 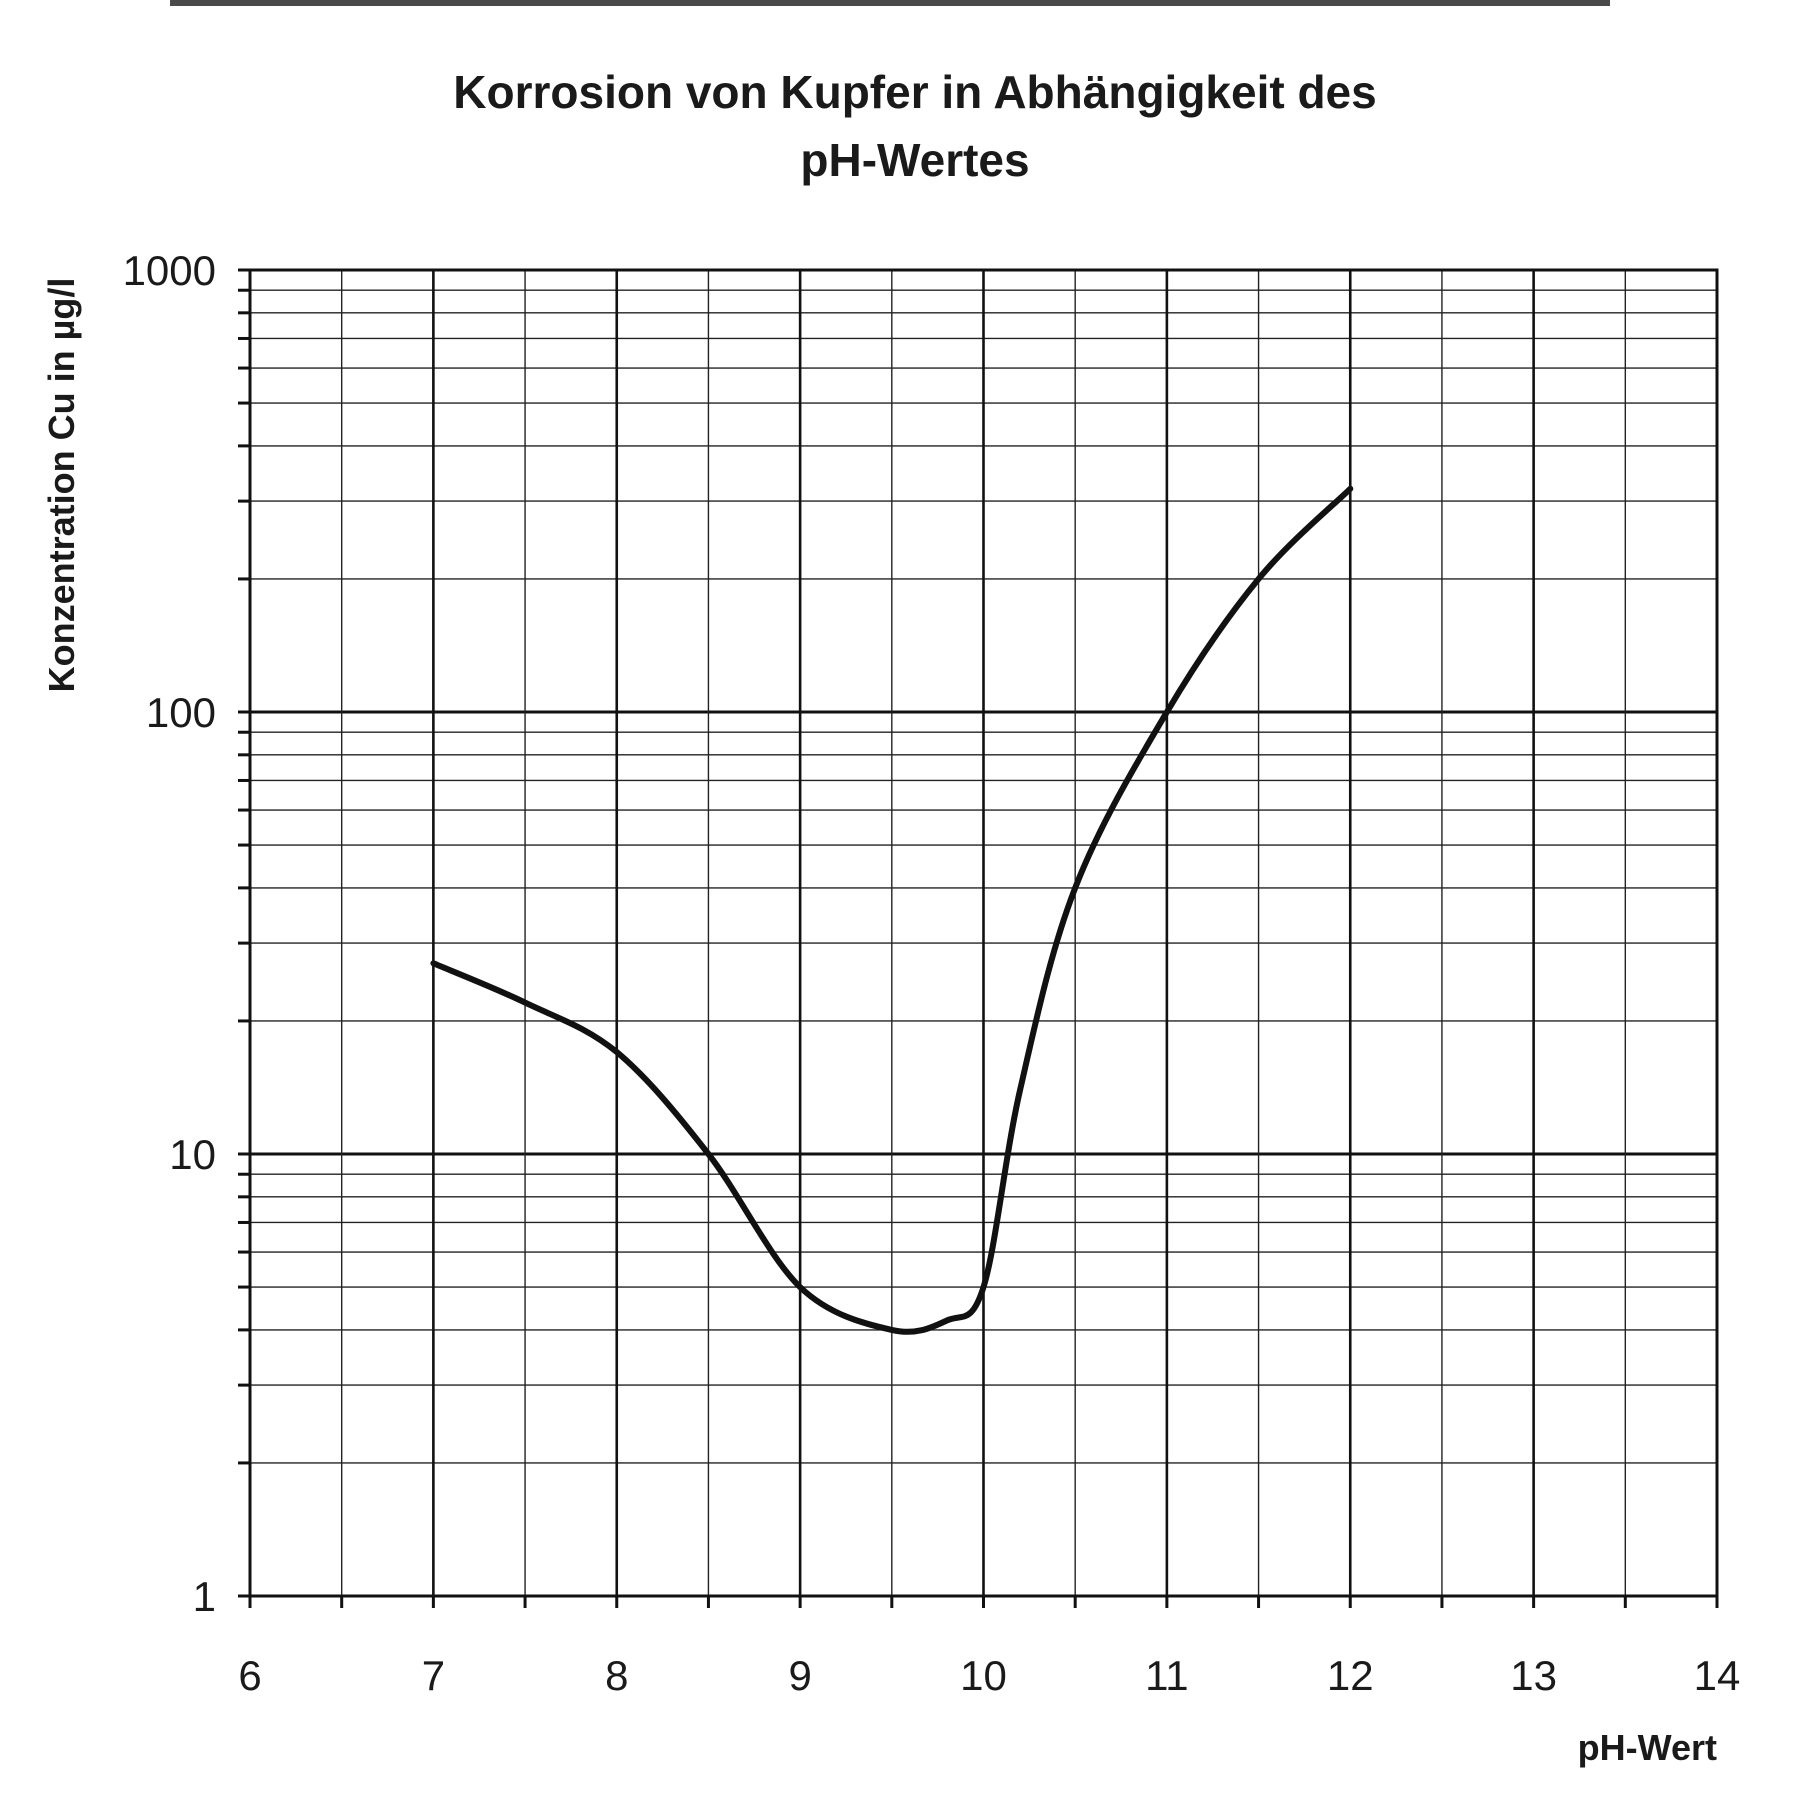 I want to click on x-tick-label: 6, so click(x=249, y=1675).